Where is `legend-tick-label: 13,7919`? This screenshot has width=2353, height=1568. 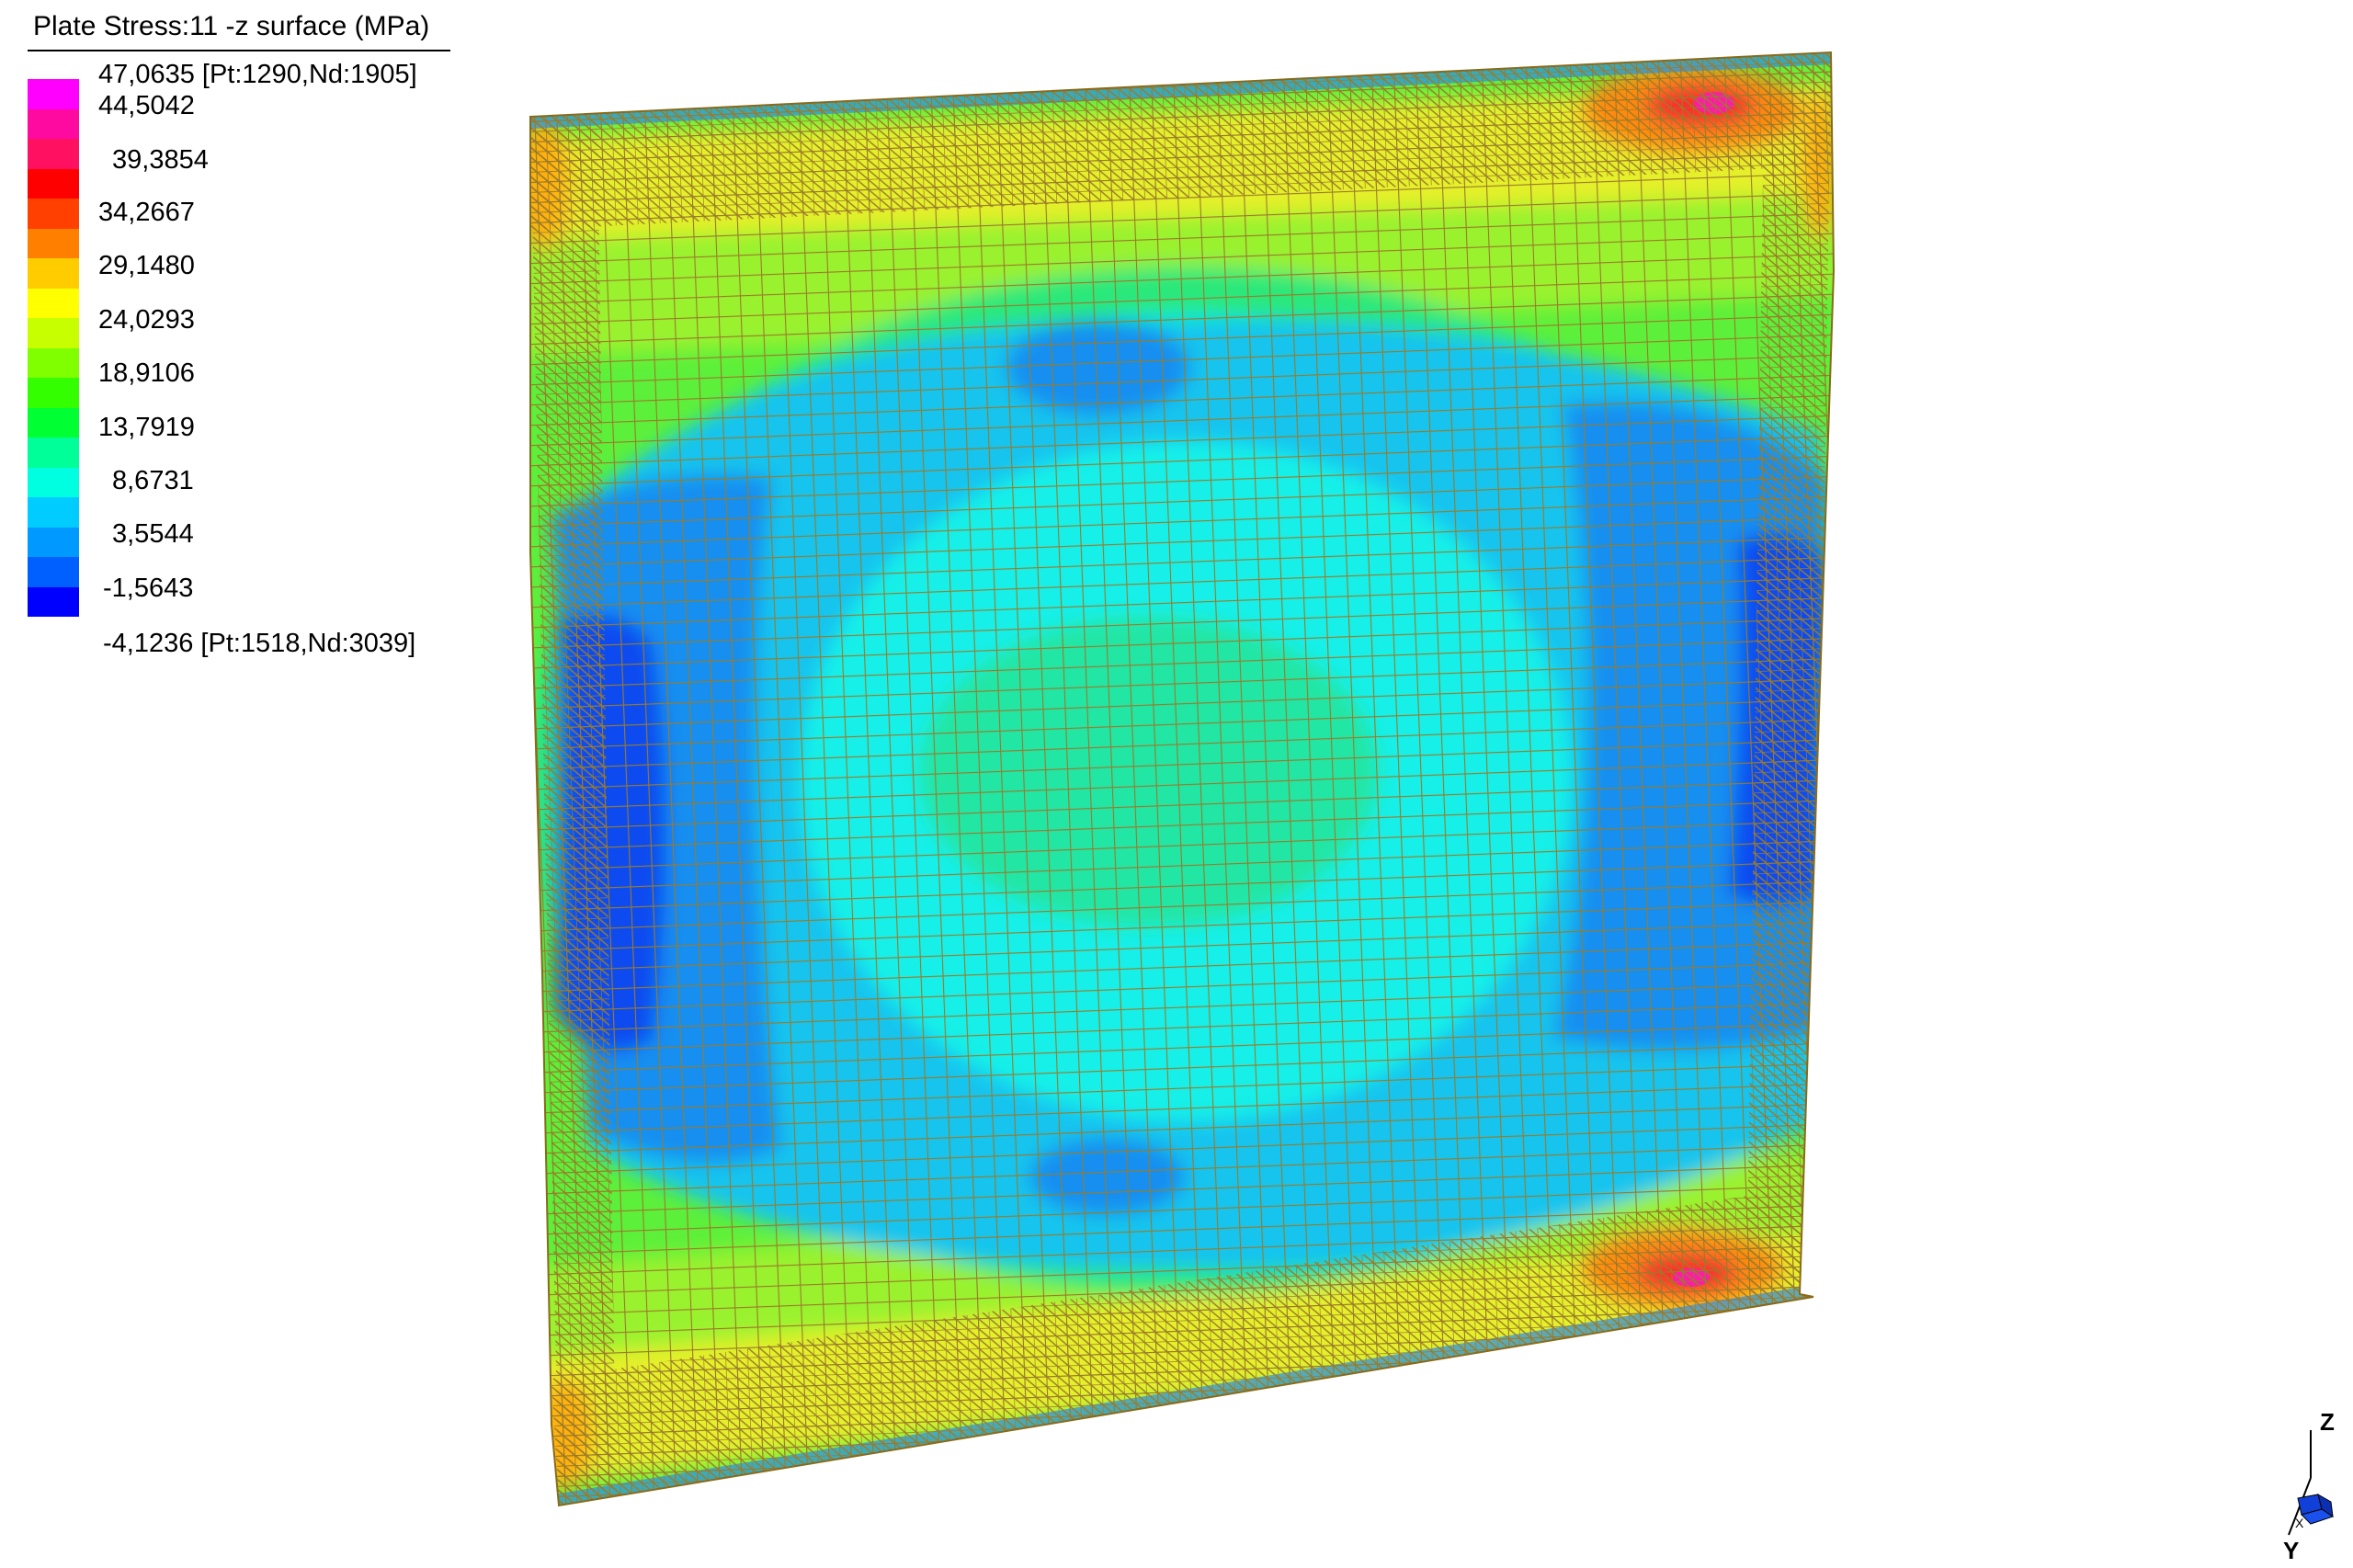
legend-tick-label: 13,7919 is located at coordinates (146, 427).